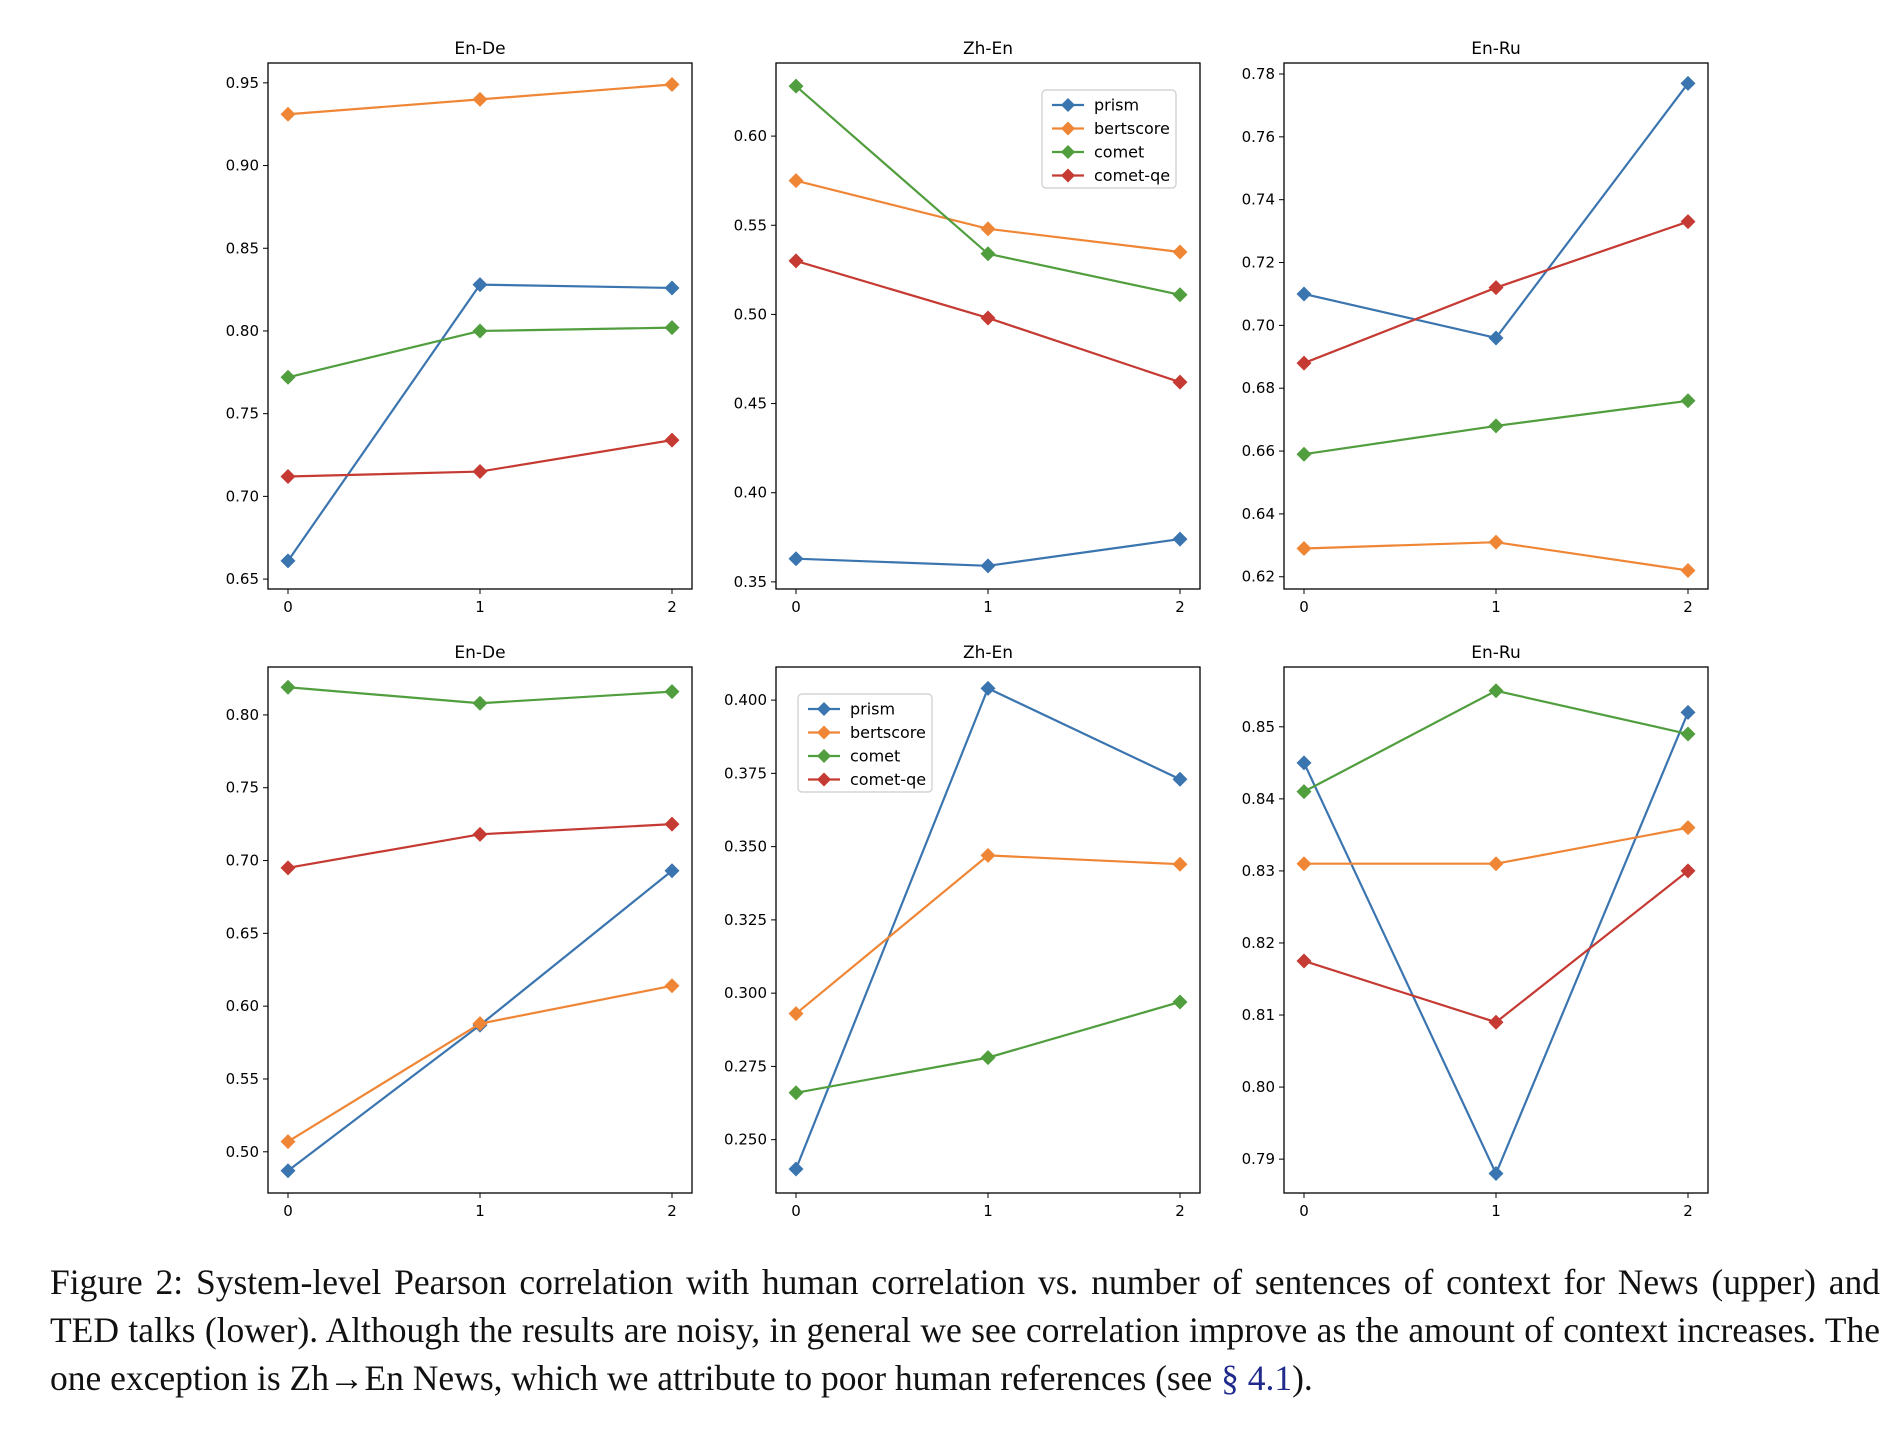 This screenshot has height=1430, width=1896. I want to click on y-tick-label: 0.300, so click(745, 993).